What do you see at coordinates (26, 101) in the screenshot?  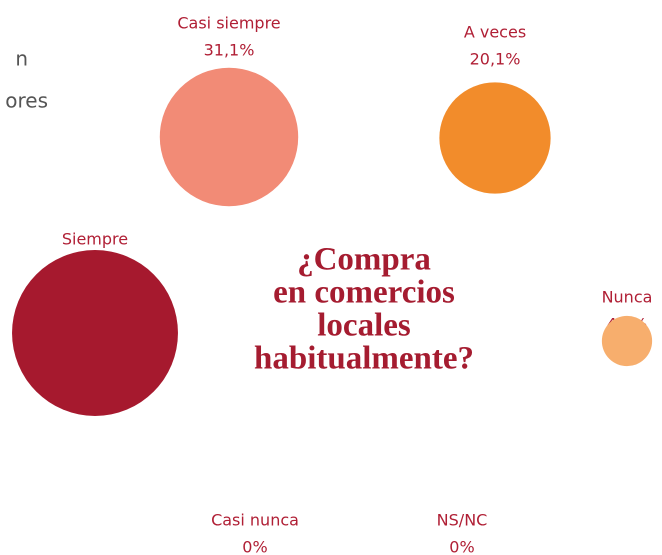 I see `cropped-text: ores` at bounding box center [26, 101].